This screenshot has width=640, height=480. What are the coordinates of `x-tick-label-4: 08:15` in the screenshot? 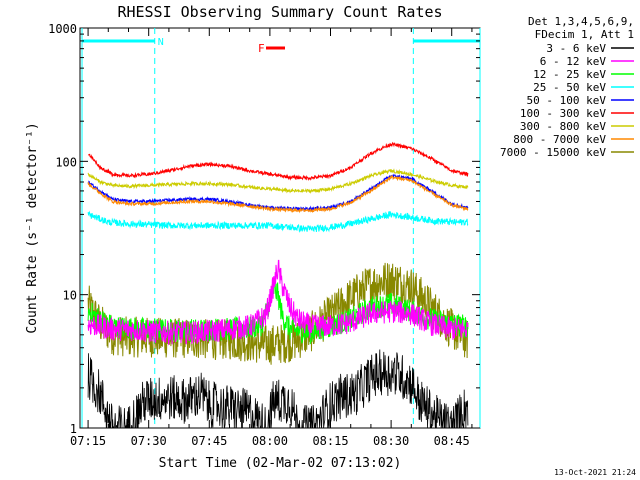 It's located at (330, 441).